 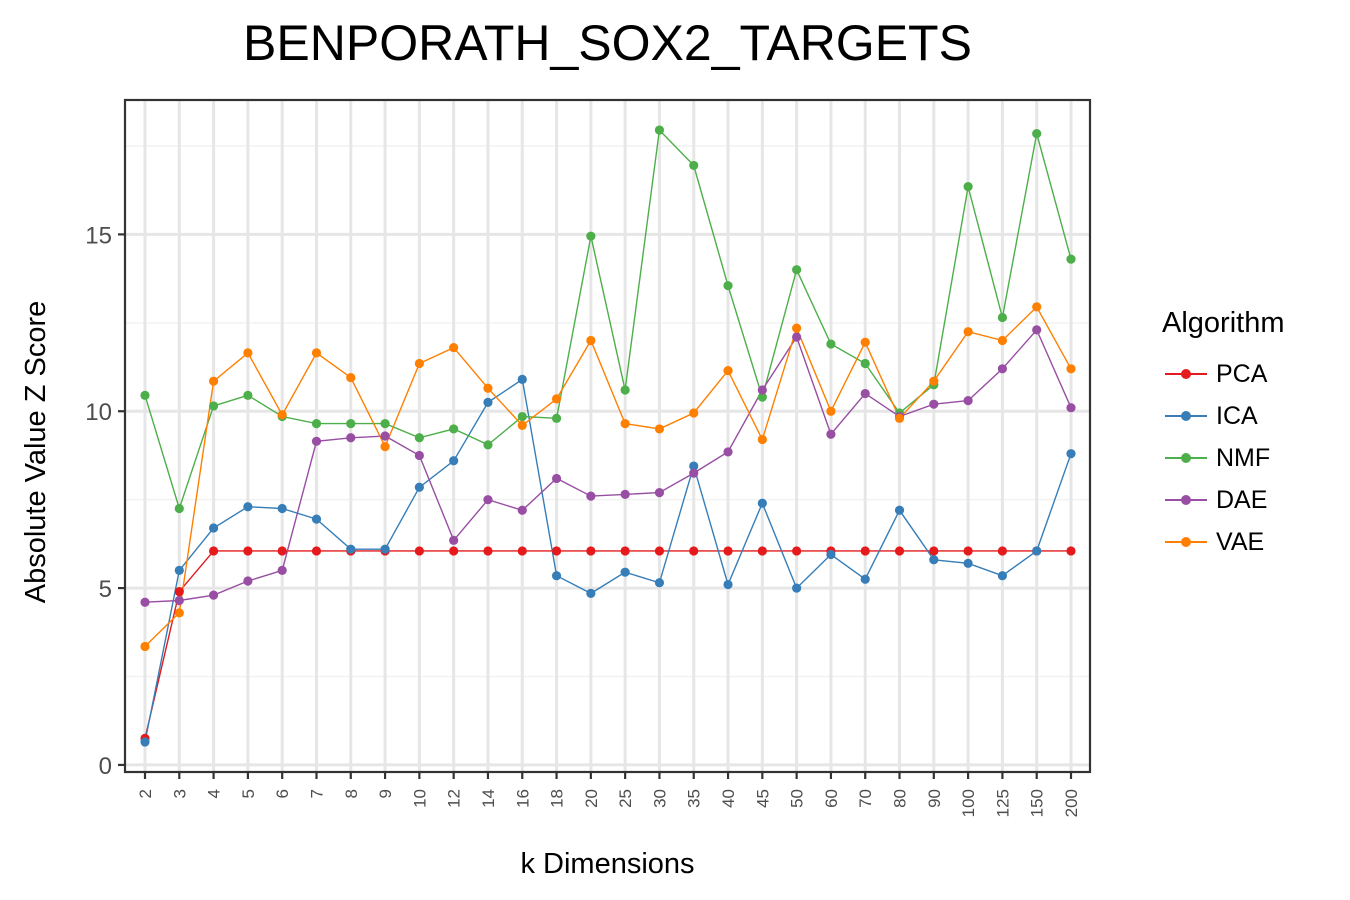 What do you see at coordinates (831, 798) in the screenshot?
I see `x-tick-label: 60` at bounding box center [831, 798].